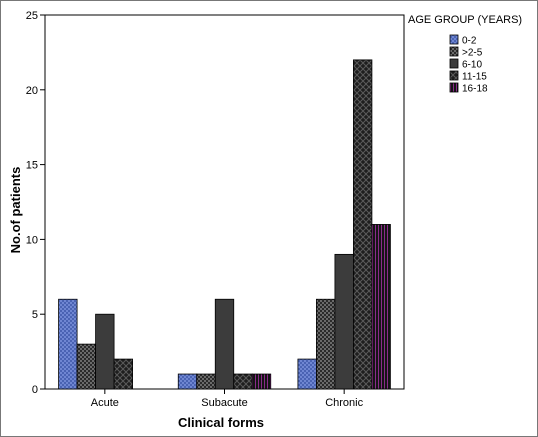 Image resolution: width=538 pixels, height=437 pixels. Describe the element at coordinates (32, 240) in the screenshot. I see `y-tick-label: 10` at that location.